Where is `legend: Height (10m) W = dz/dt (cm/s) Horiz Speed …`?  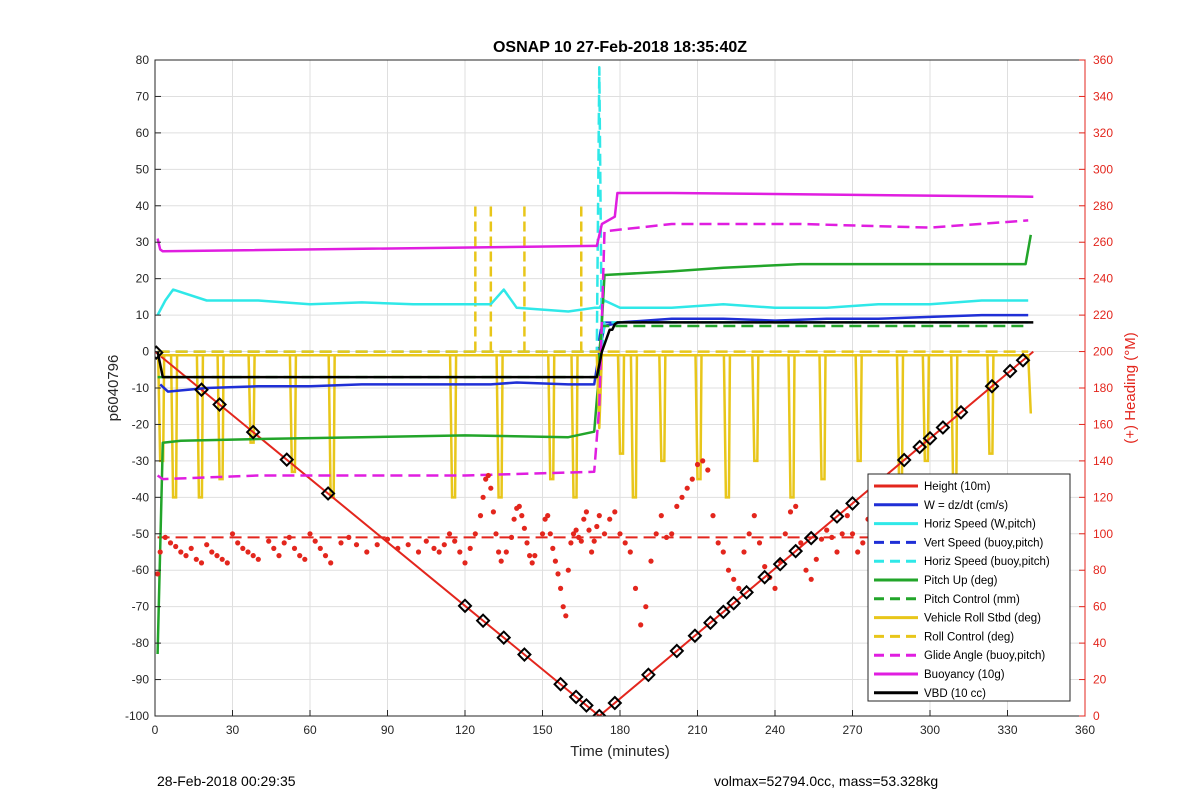 legend: Height (10m) W = dz/dt (cm/s) Horiz Speed … is located at coordinates (969, 587).